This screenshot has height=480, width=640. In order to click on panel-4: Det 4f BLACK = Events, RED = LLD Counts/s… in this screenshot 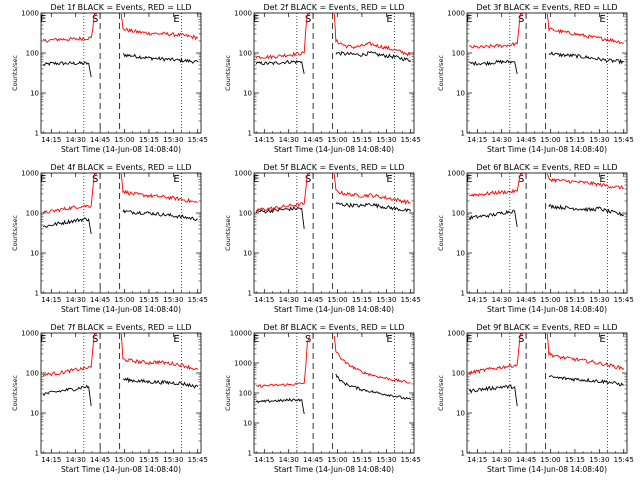, I will do `click(109, 238)`.